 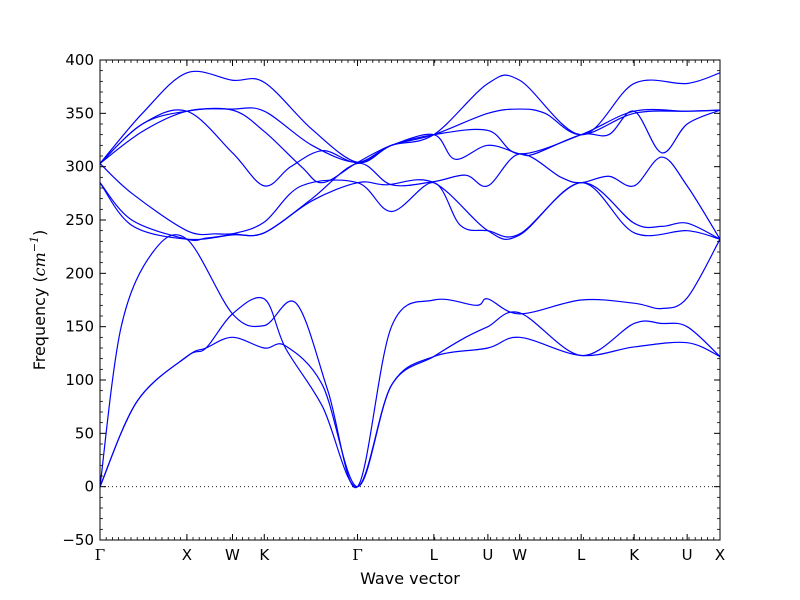 I want to click on y-tick-label: −50, so click(x=78, y=540).